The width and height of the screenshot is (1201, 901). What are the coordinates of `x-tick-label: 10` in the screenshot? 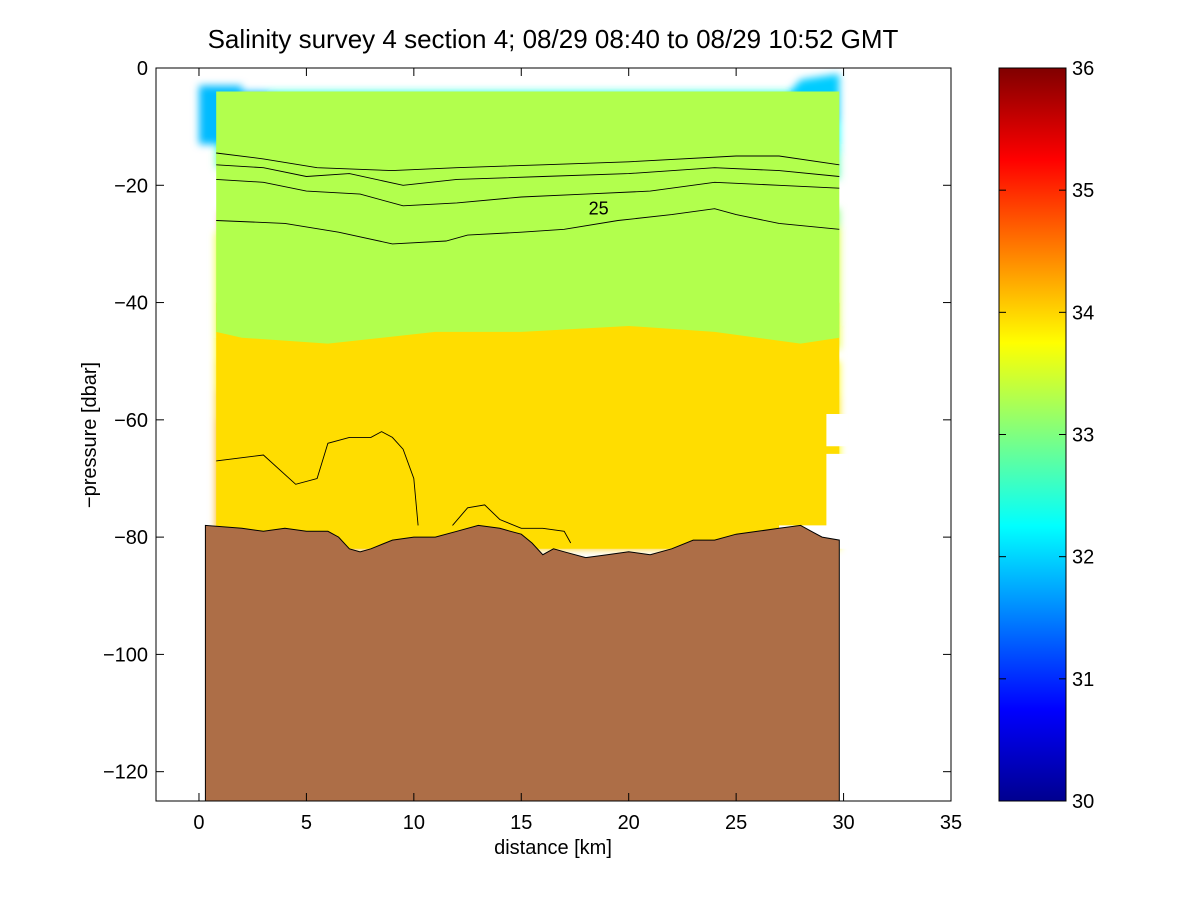 It's located at (414, 823).